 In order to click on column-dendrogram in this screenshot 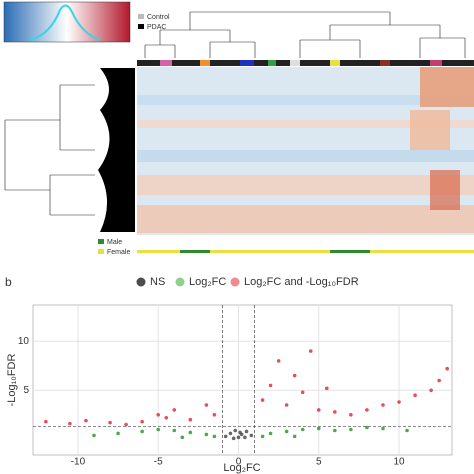, I will do `click(305, 34)`.